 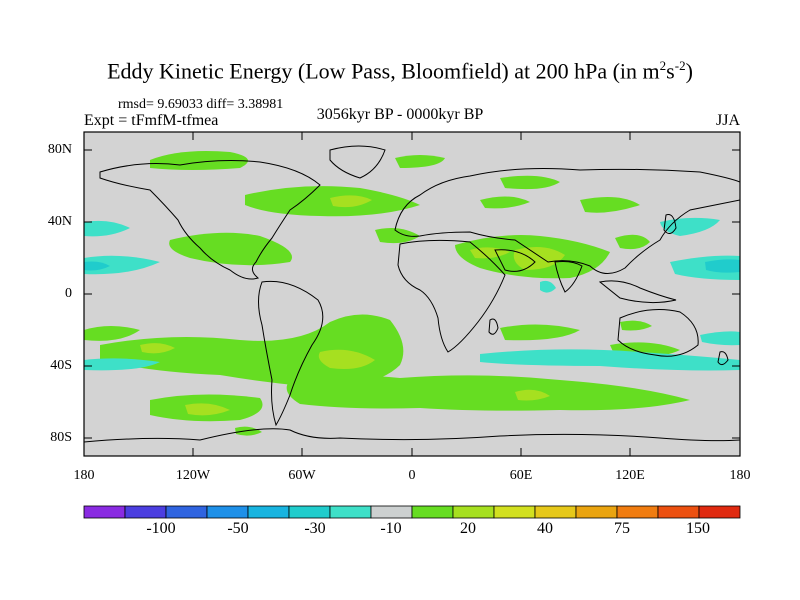 I want to click on colorbar-label: 20, so click(x=468, y=528).